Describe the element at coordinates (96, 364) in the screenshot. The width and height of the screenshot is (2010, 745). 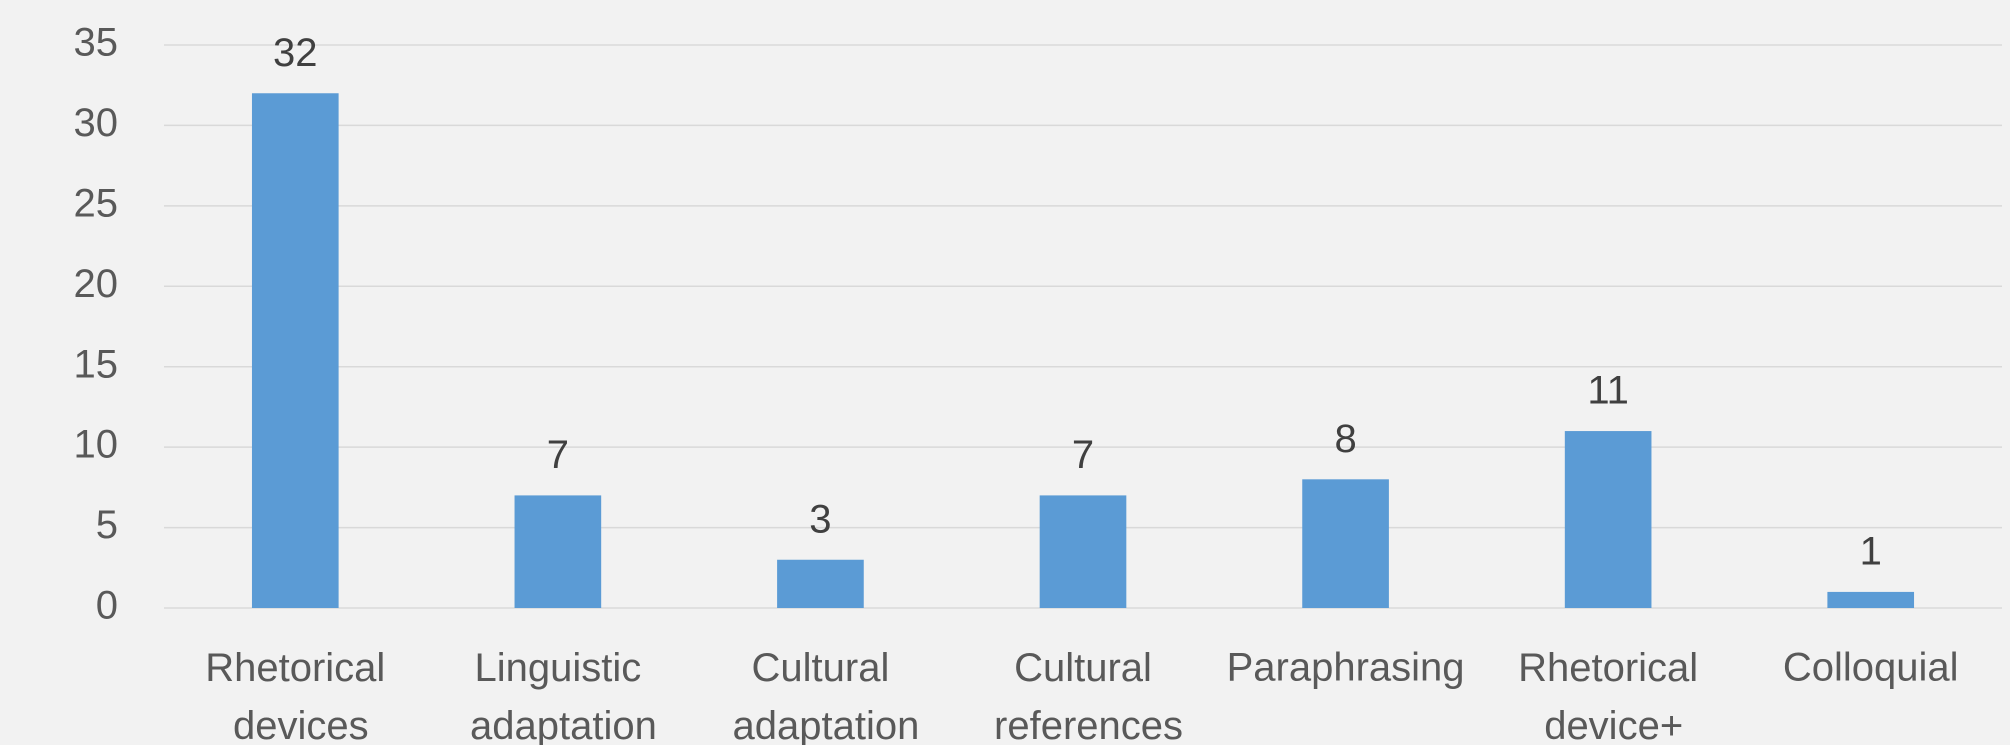
I see `y-tick-label: 15` at that location.